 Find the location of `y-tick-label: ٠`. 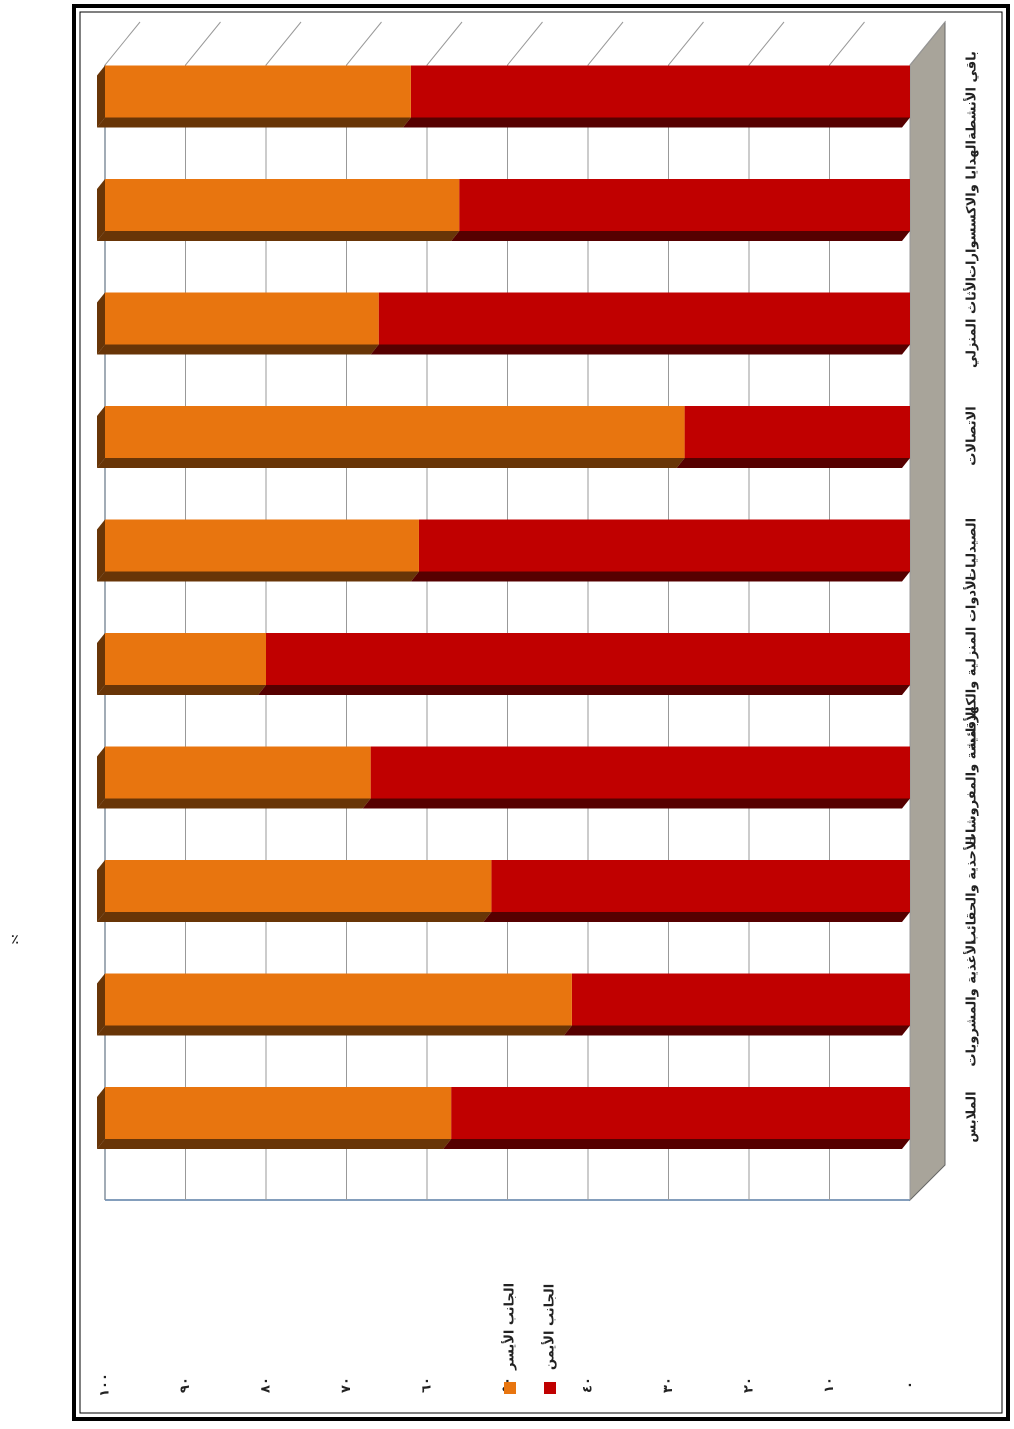

y-tick-label: ٠ is located at coordinates (910, 1385).